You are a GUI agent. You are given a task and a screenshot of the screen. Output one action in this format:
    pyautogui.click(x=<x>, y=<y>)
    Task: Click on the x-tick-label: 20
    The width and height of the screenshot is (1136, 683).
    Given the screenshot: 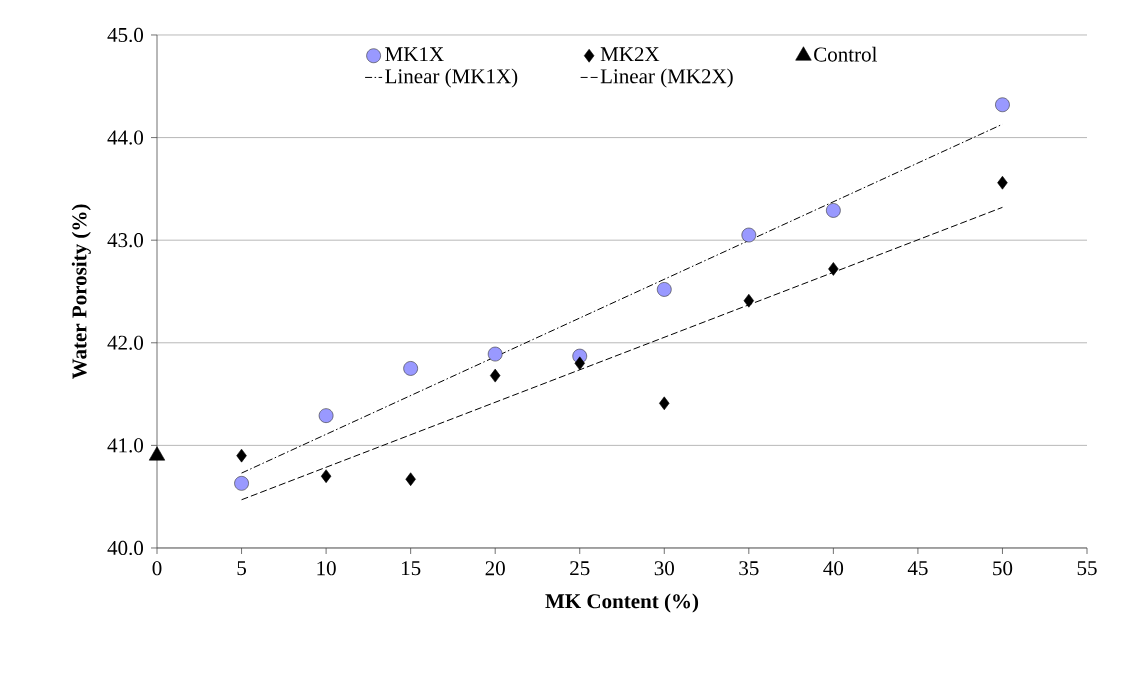 What is the action you would take?
    pyautogui.click(x=495, y=568)
    